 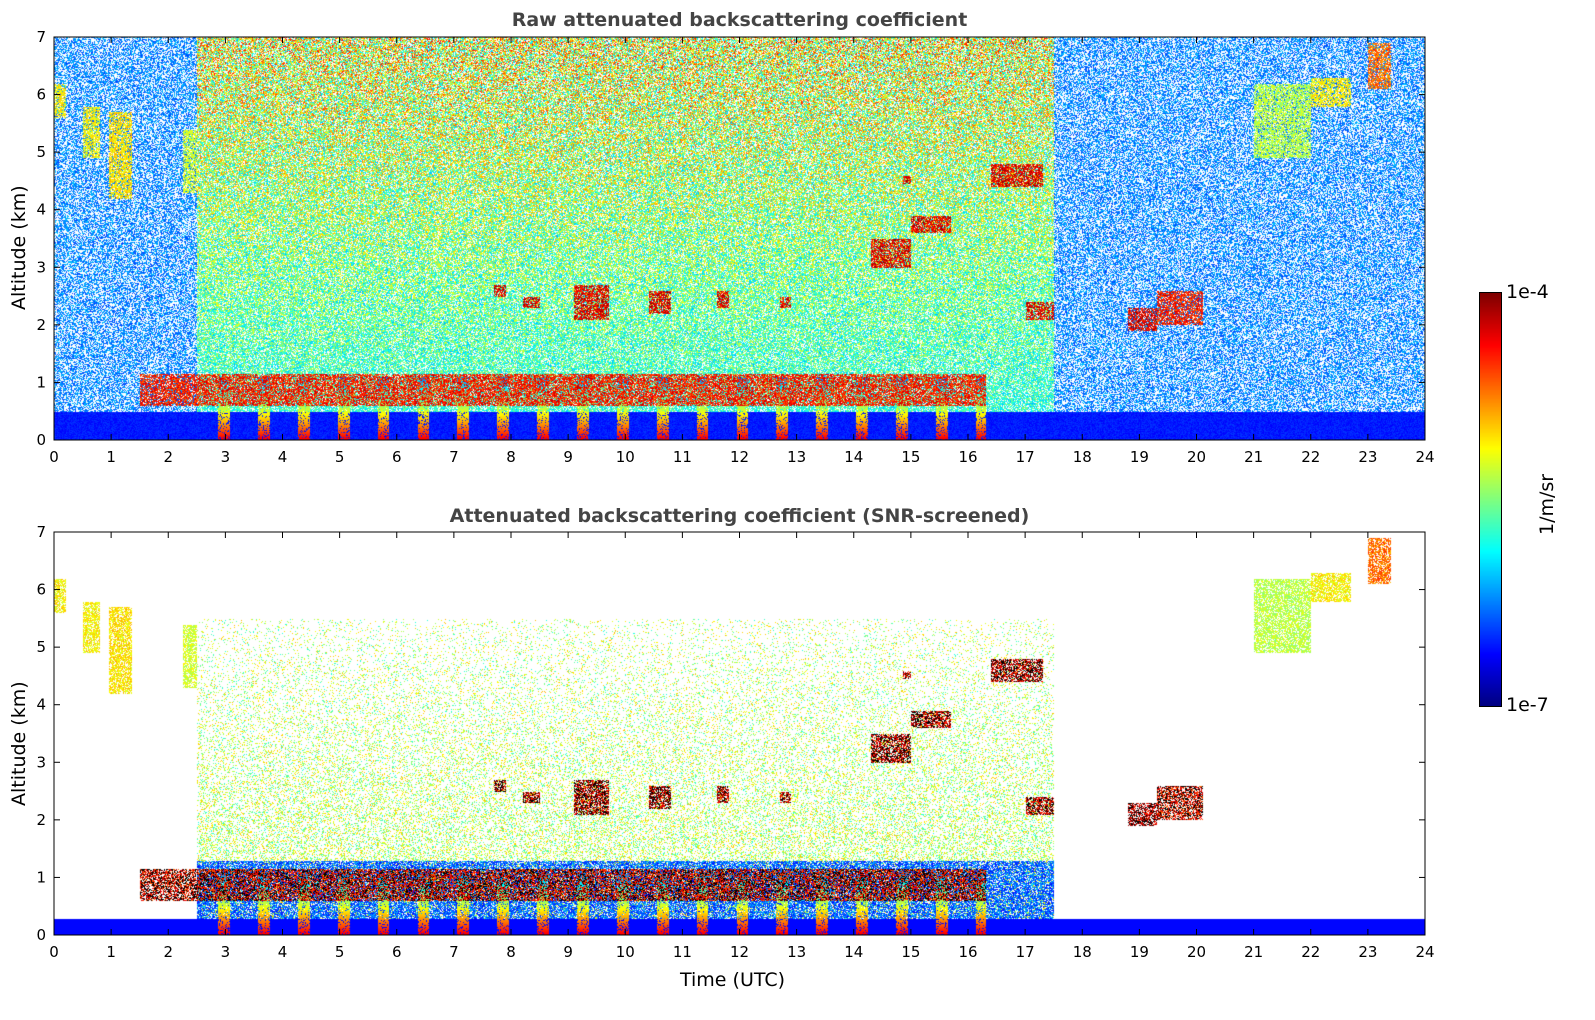 What do you see at coordinates (733, 980) in the screenshot?
I see `x-axis-label: Time (UTC)` at bounding box center [733, 980].